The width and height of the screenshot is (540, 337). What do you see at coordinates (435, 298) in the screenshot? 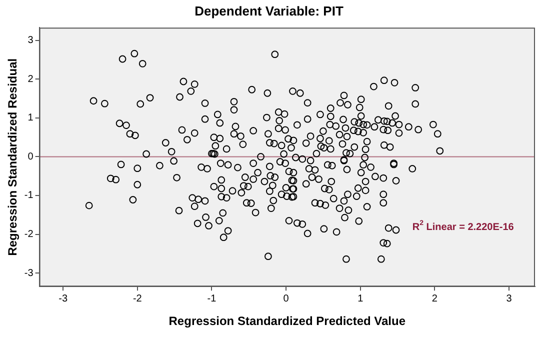
I see `x-tick-label: 2` at bounding box center [435, 298].